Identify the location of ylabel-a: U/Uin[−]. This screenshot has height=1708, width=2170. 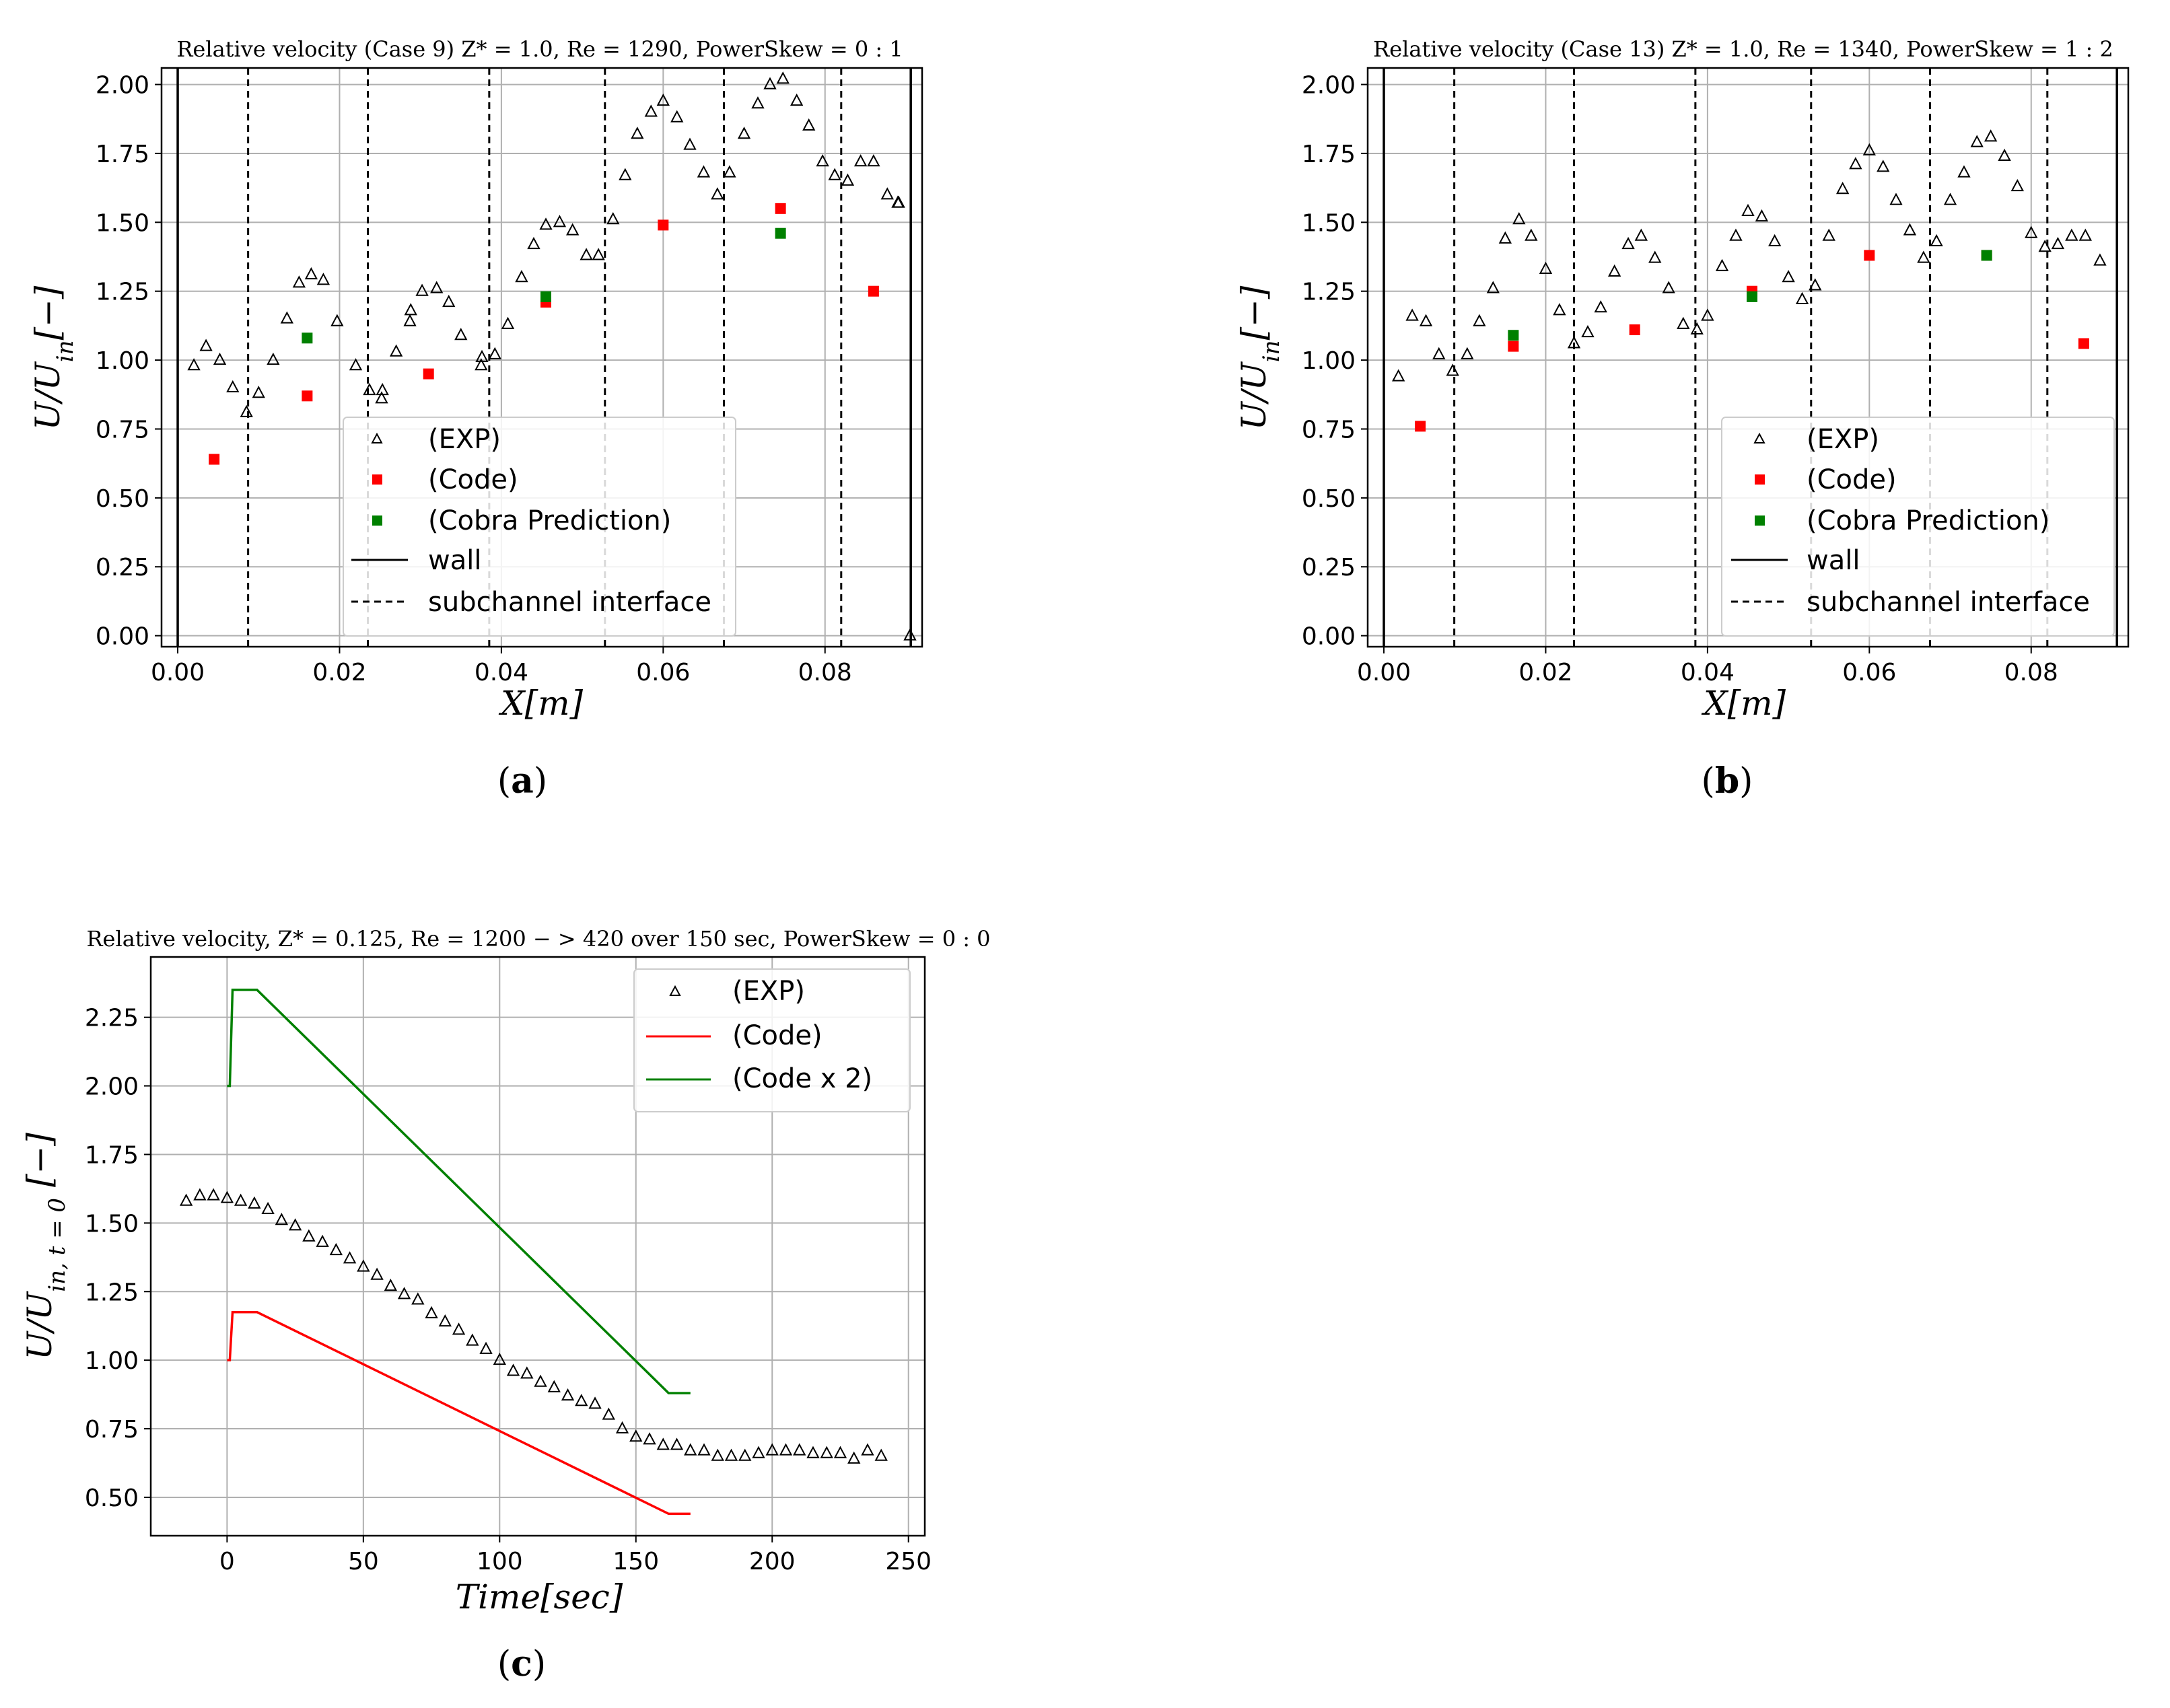
(54, 357).